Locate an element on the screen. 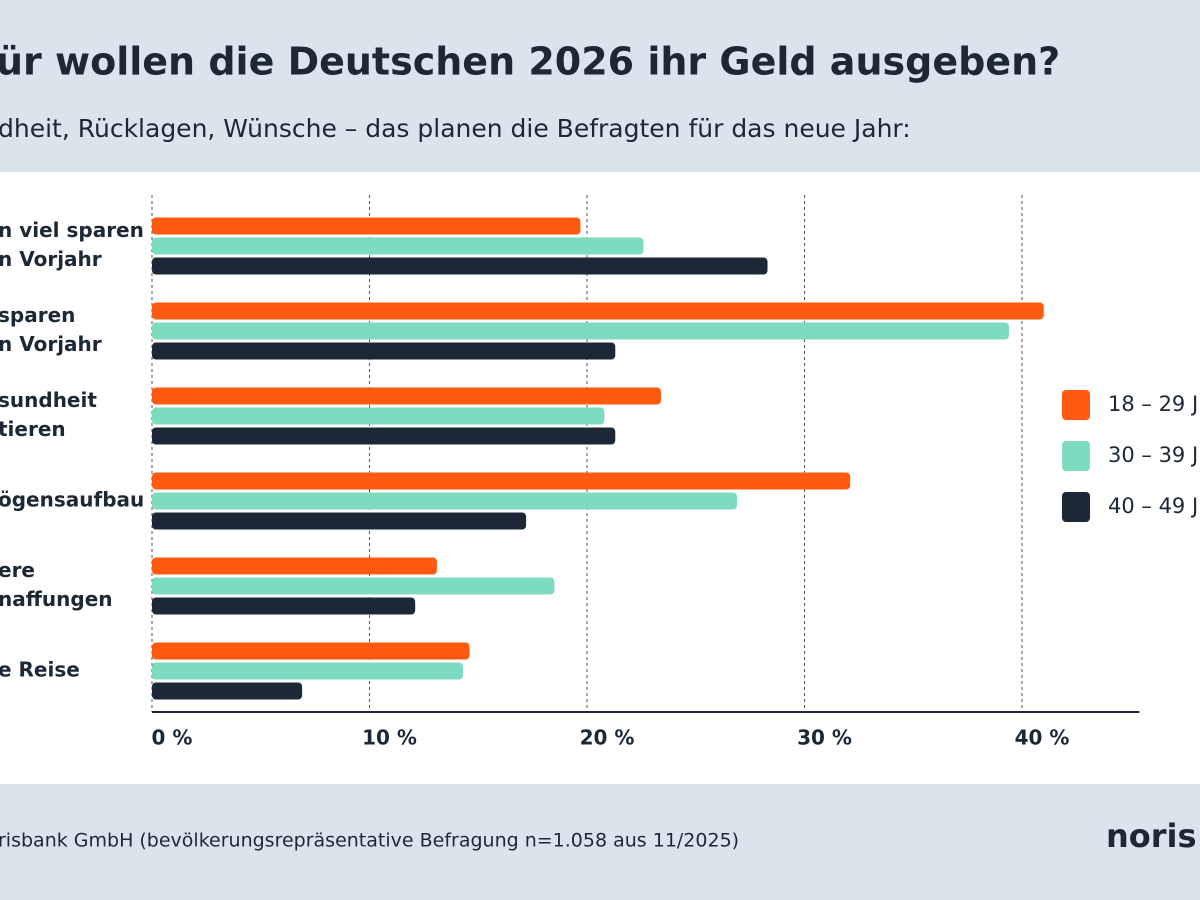 This screenshot has width=1200, height=900. legend-label: 30 – 39 J is located at coordinates (1153, 455).